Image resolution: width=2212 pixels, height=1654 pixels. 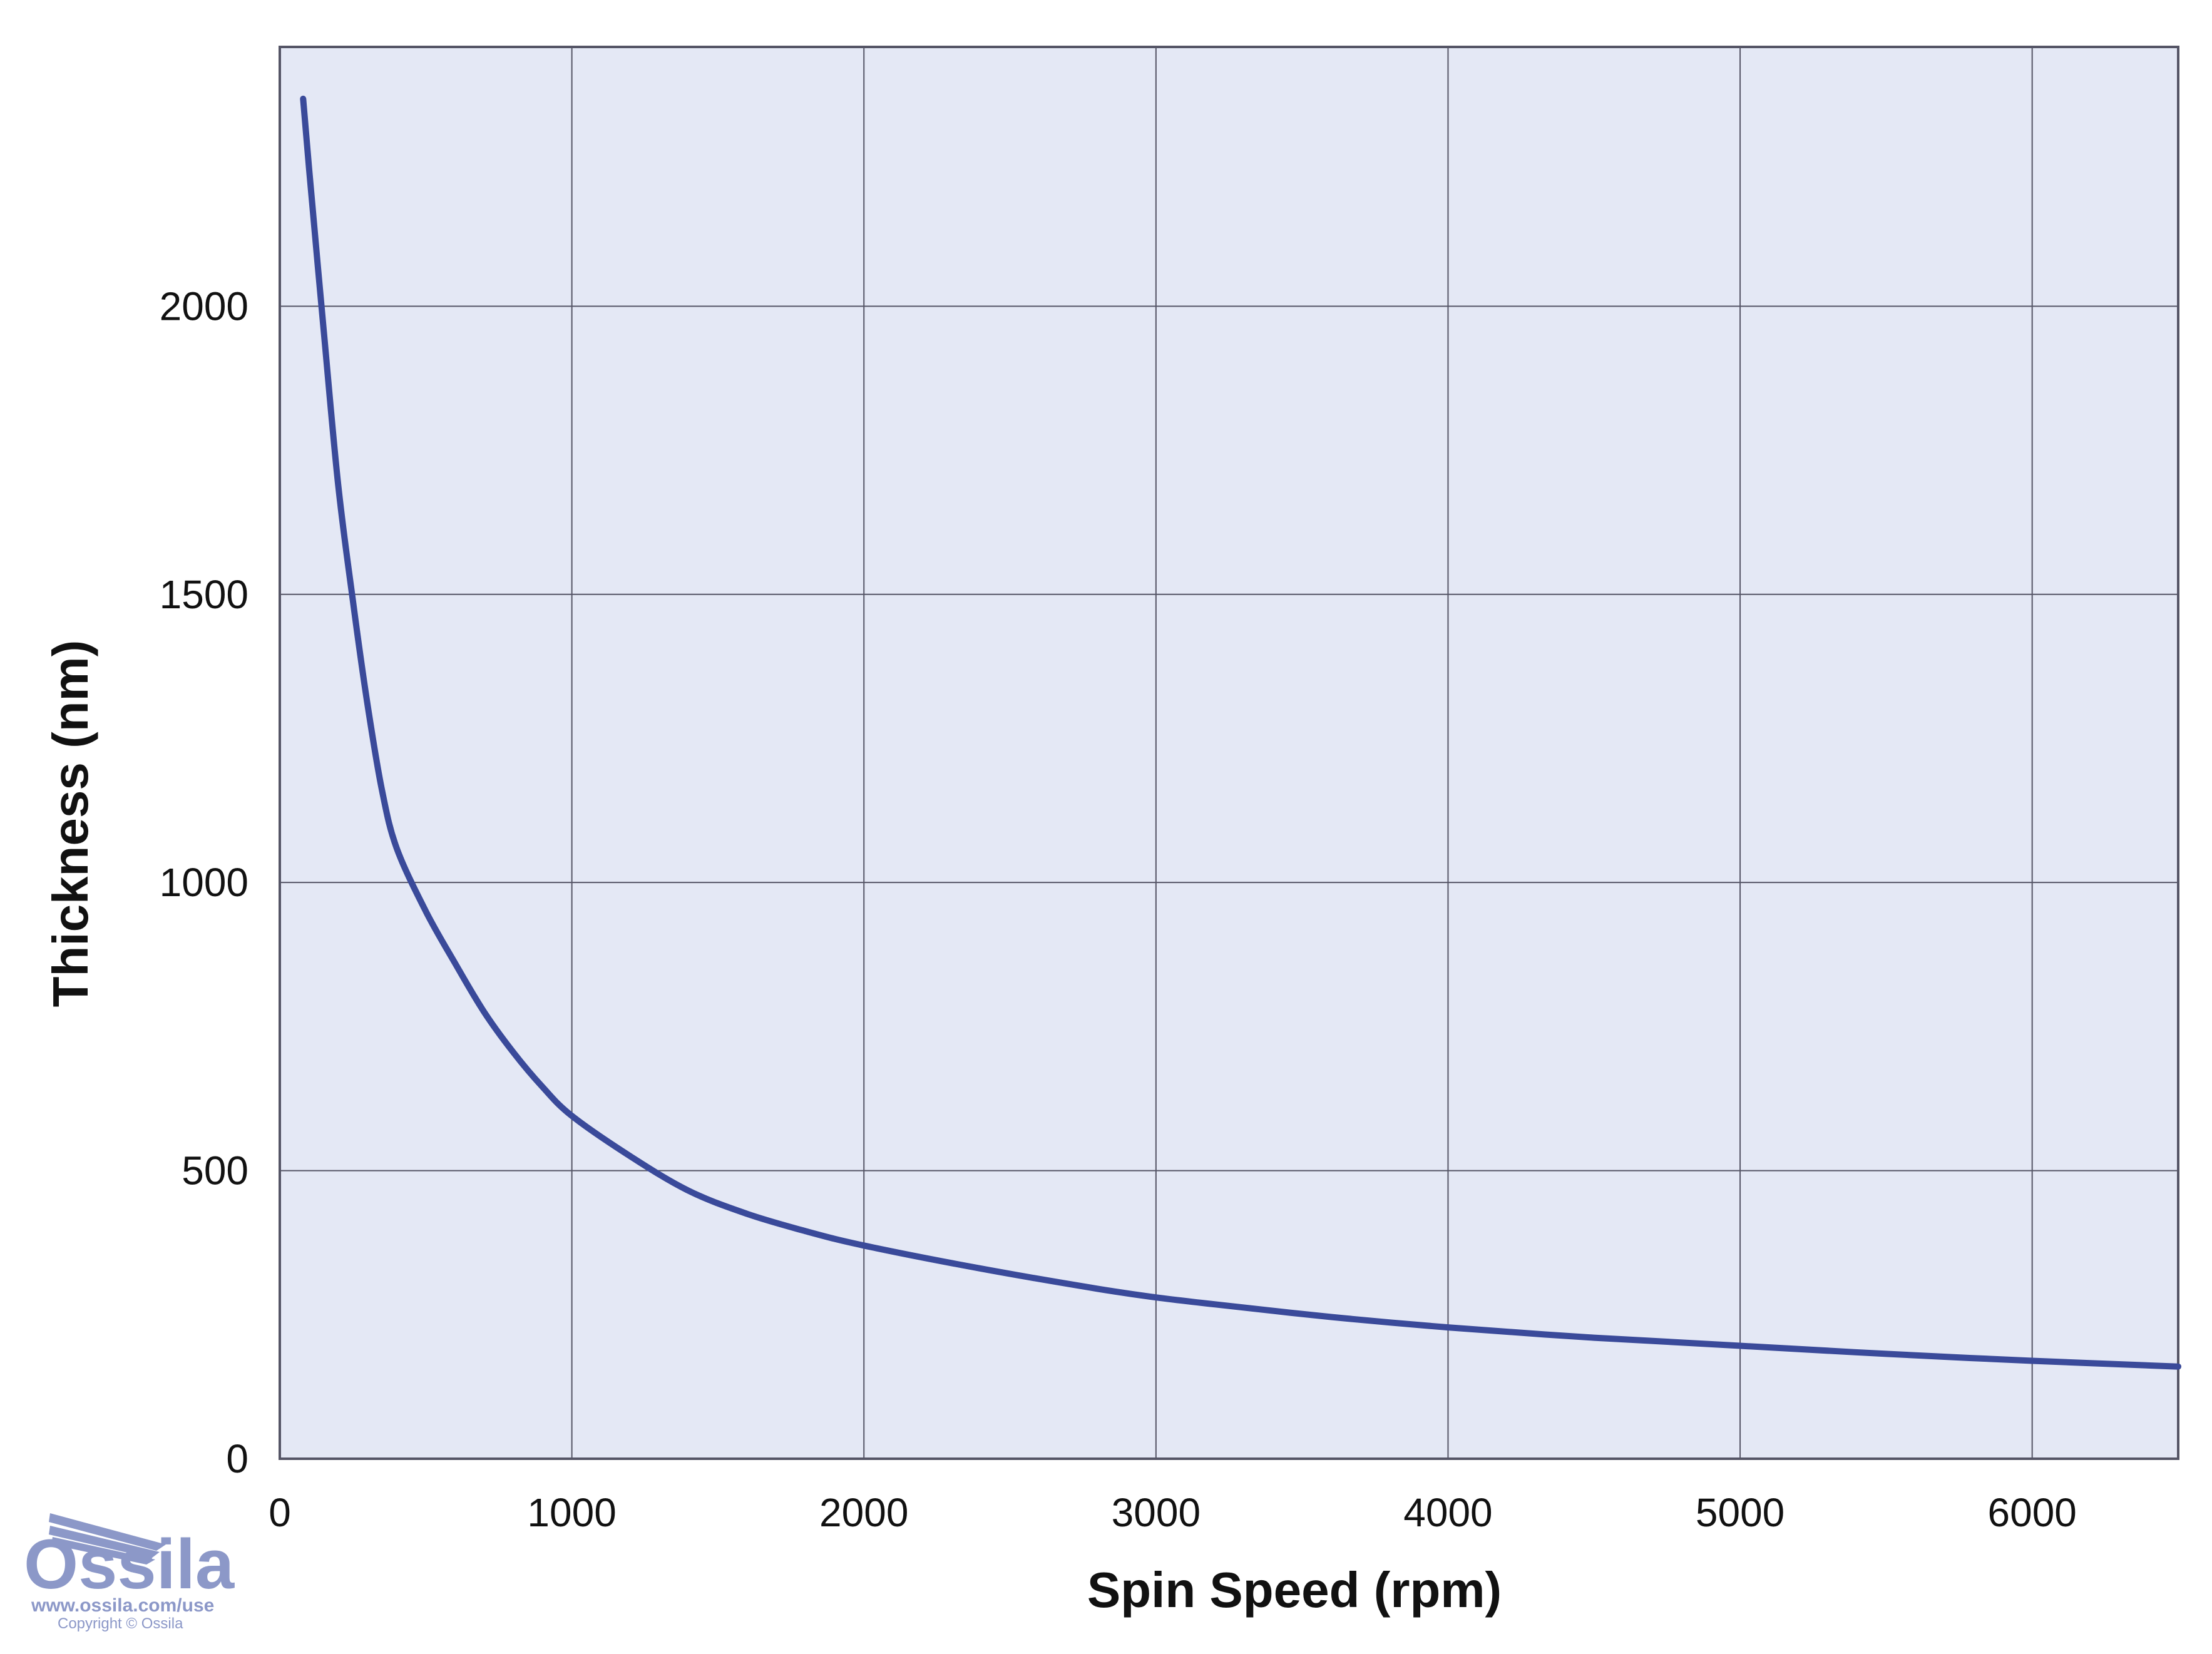 I want to click on y-tick-label: 1000, so click(x=204, y=882).